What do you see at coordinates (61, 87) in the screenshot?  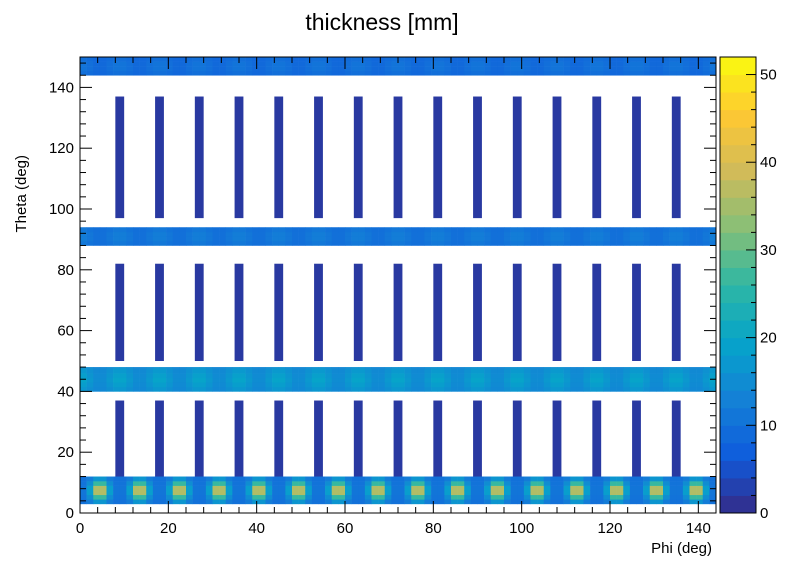 I see `y-tick-label: 140` at bounding box center [61, 87].